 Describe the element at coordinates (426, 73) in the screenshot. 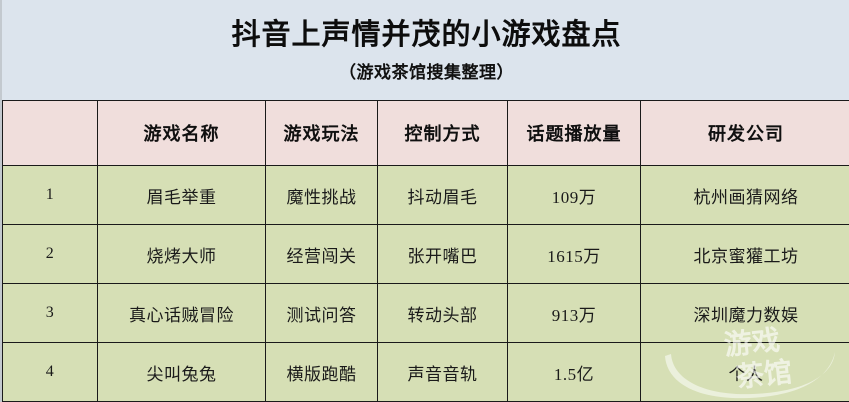

I see `page-subtitle: （游戏茶馆搜集整理）` at that location.